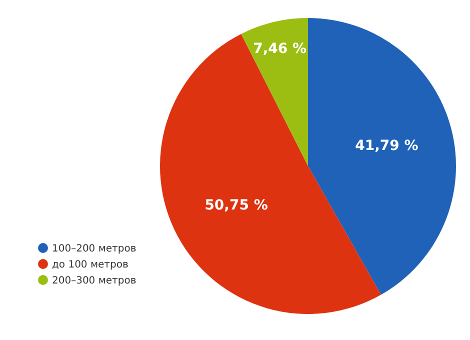  Describe the element at coordinates (94, 249) in the screenshot. I see `legend-label: 100–200 метров` at that location.